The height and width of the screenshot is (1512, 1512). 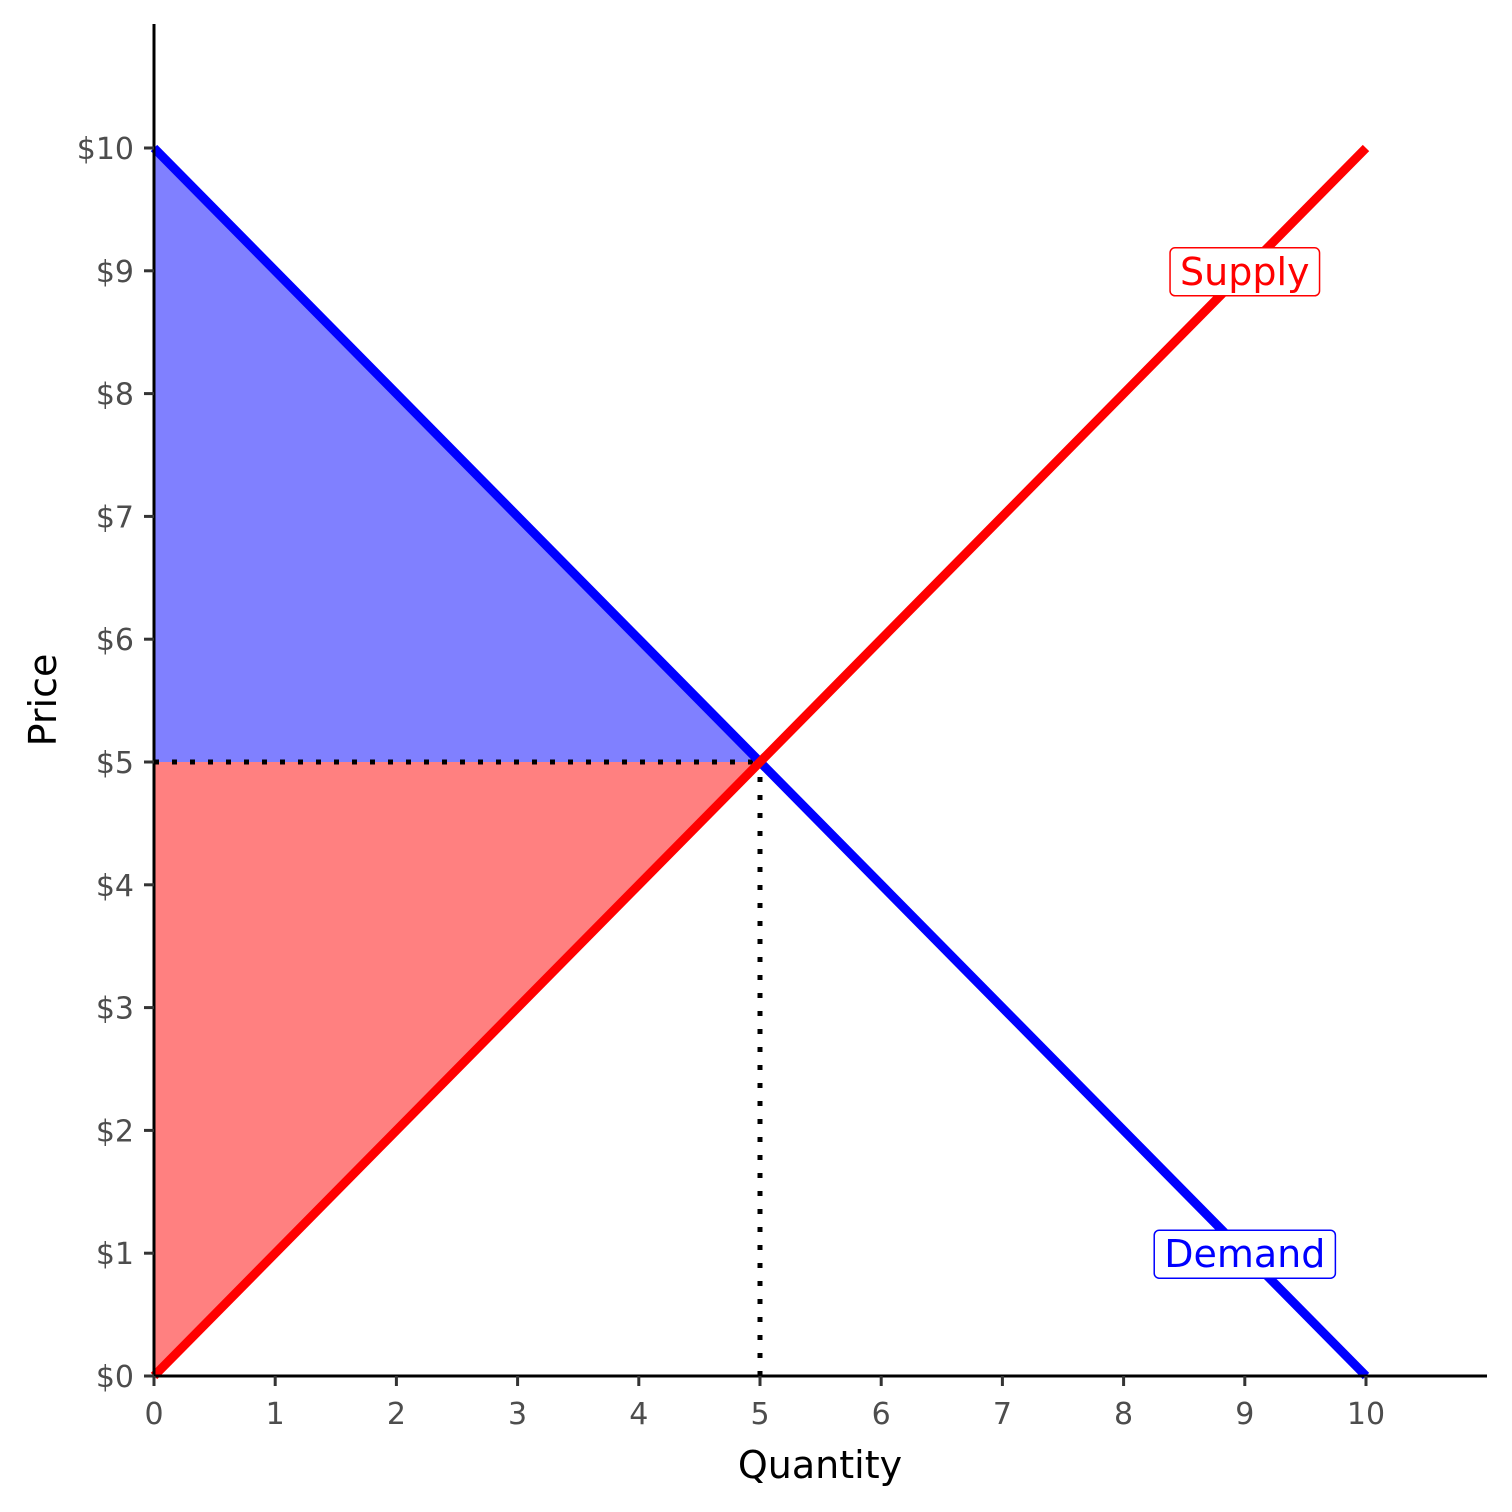 I want to click on supply-label: Supply, so click(x=1245, y=272).